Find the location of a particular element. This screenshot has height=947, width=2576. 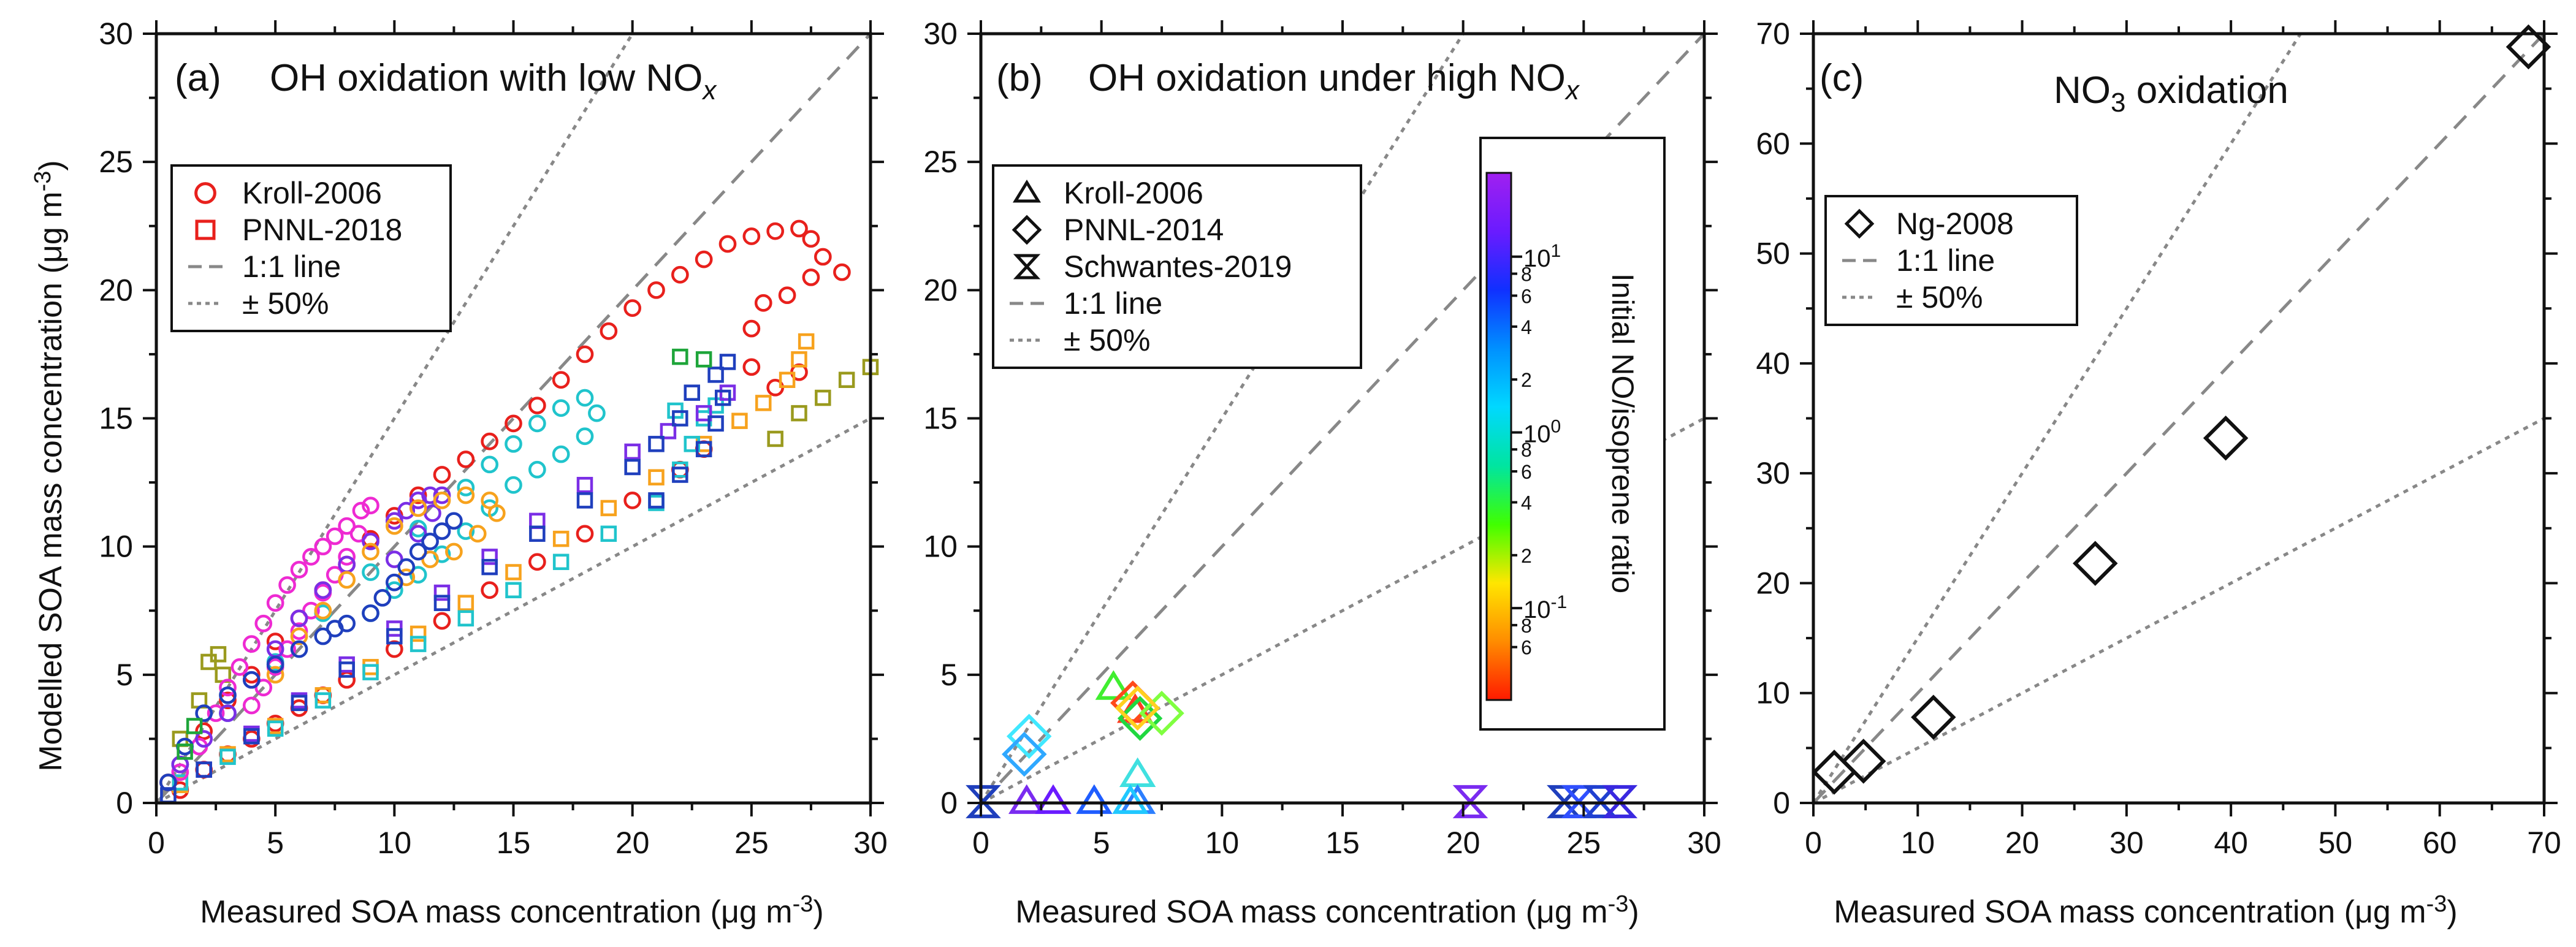

legend-label: Ng-2008 is located at coordinates (1955, 224).